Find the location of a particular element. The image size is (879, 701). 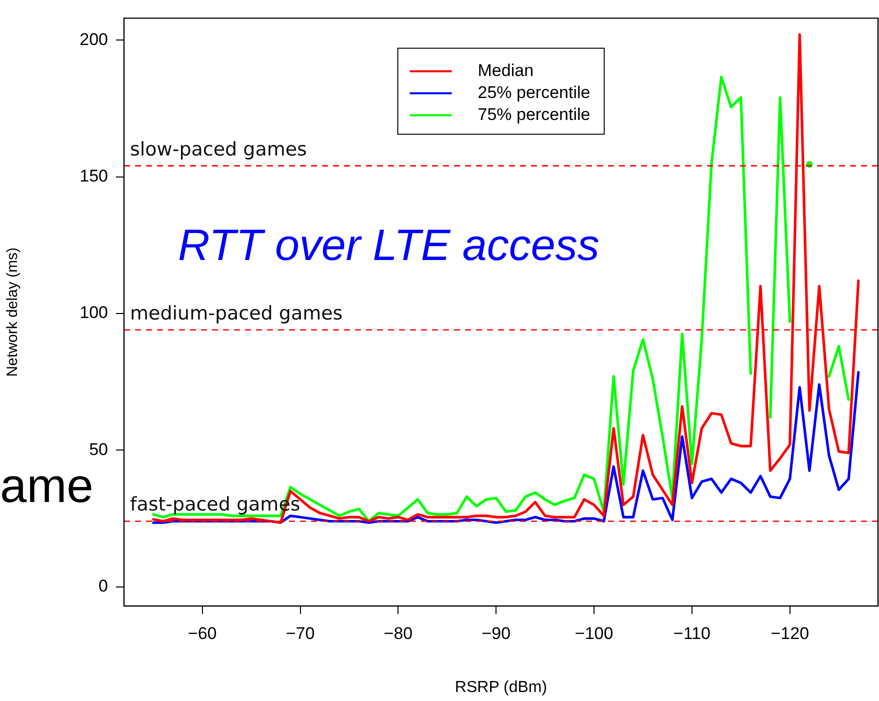

x-tick-label: −100 is located at coordinates (594, 633).